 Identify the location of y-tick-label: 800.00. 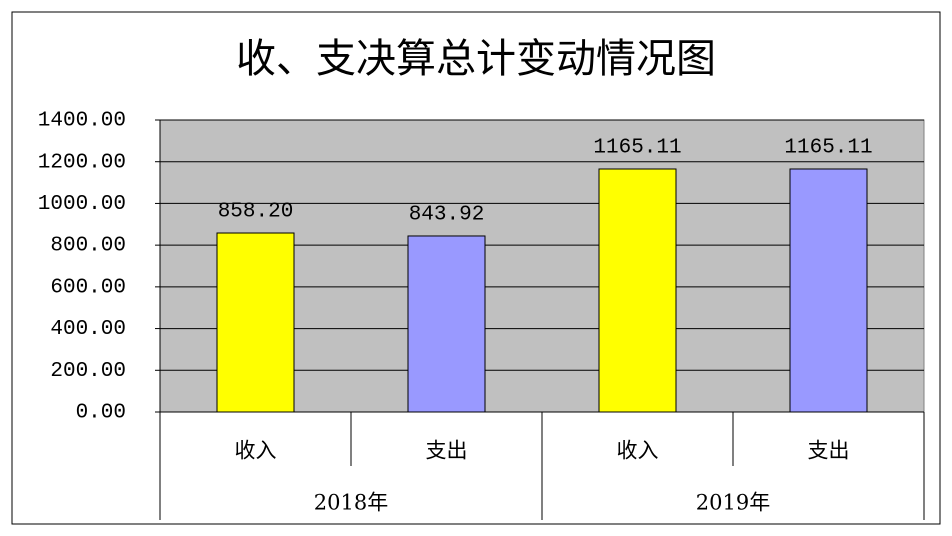
(88, 246).